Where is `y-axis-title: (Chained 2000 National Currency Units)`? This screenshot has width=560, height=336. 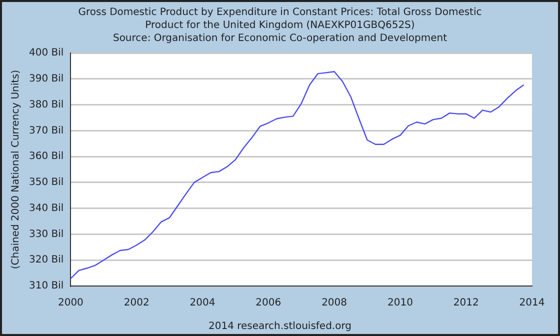
y-axis-title: (Chained 2000 National Currency Units) is located at coordinates (16, 170).